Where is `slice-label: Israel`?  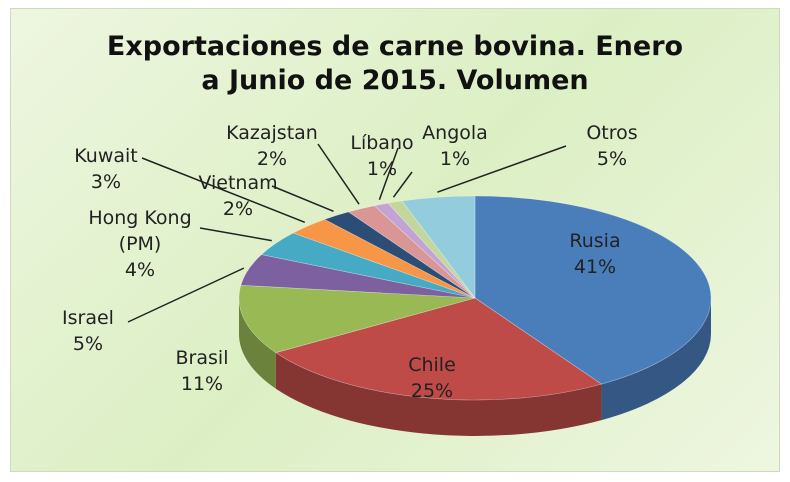 slice-label: Israel is located at coordinates (88, 318).